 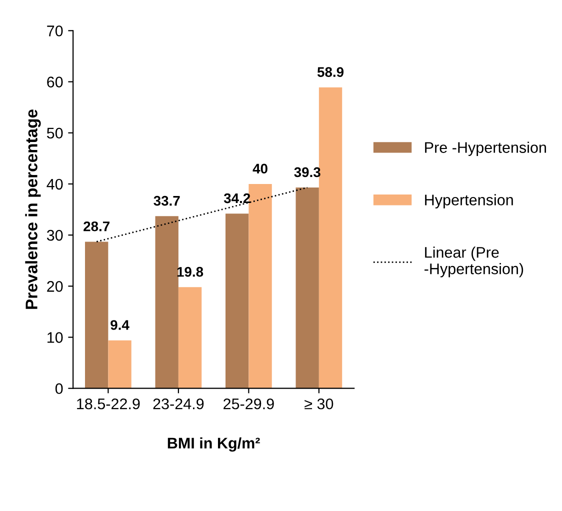 I want to click on data-label: 34.2, so click(x=237, y=198).